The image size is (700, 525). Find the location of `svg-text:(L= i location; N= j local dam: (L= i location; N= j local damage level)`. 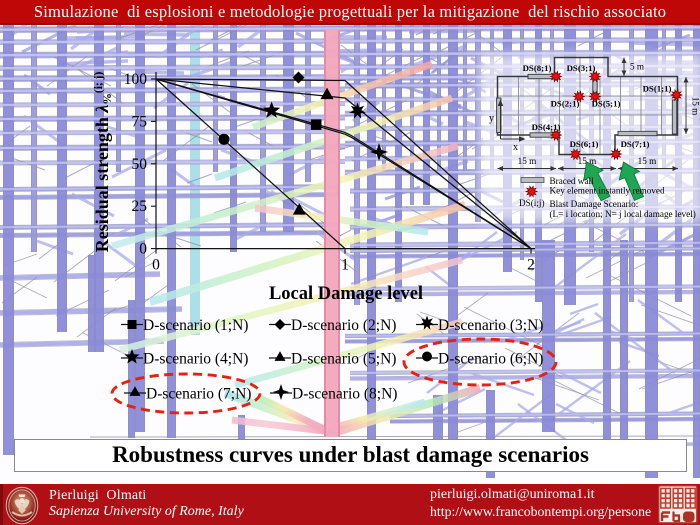

svg-text:(L= i location; N= j local dam: (L= i location; N= j local damage level) is located at coordinates (623, 214).